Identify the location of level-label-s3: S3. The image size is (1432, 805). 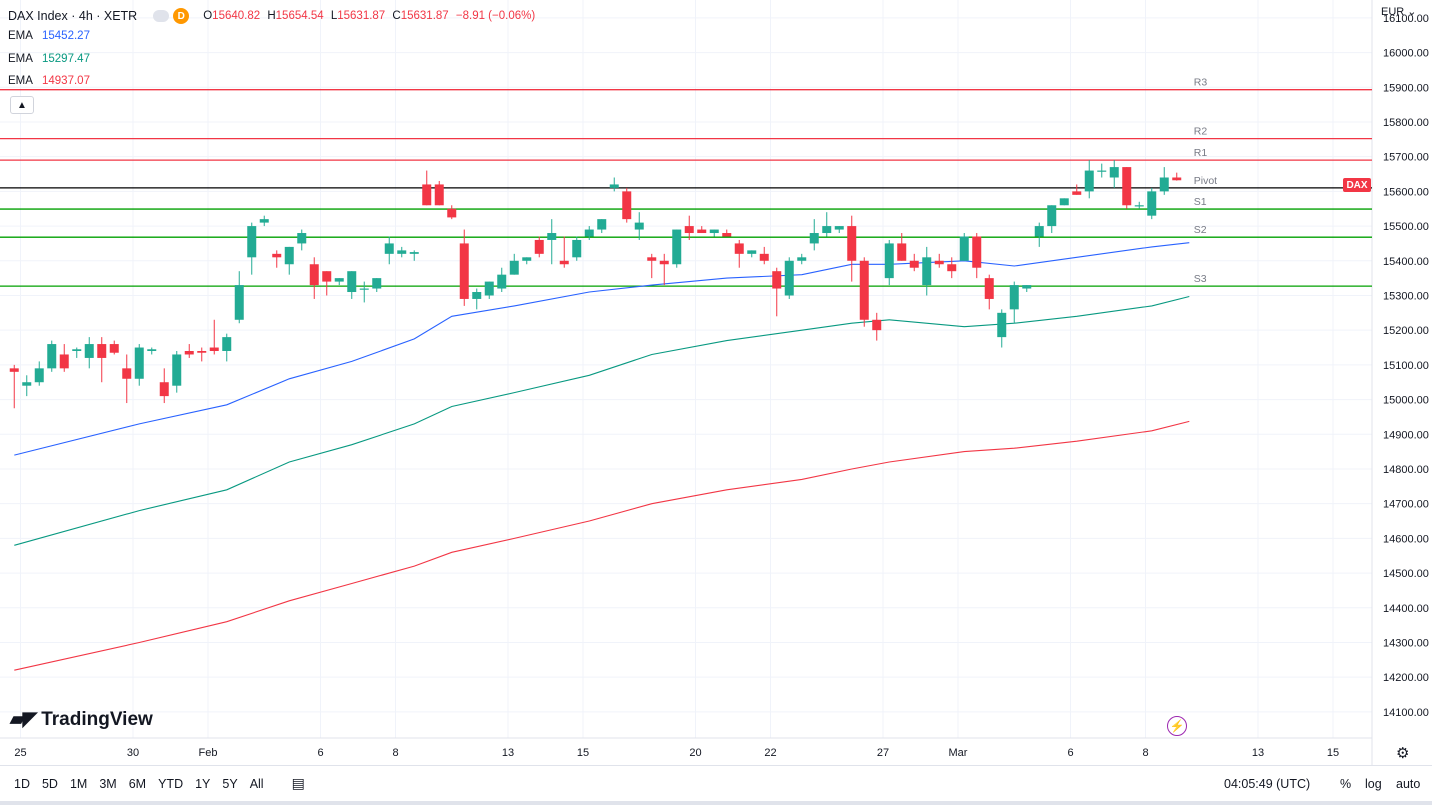
(1200, 279).